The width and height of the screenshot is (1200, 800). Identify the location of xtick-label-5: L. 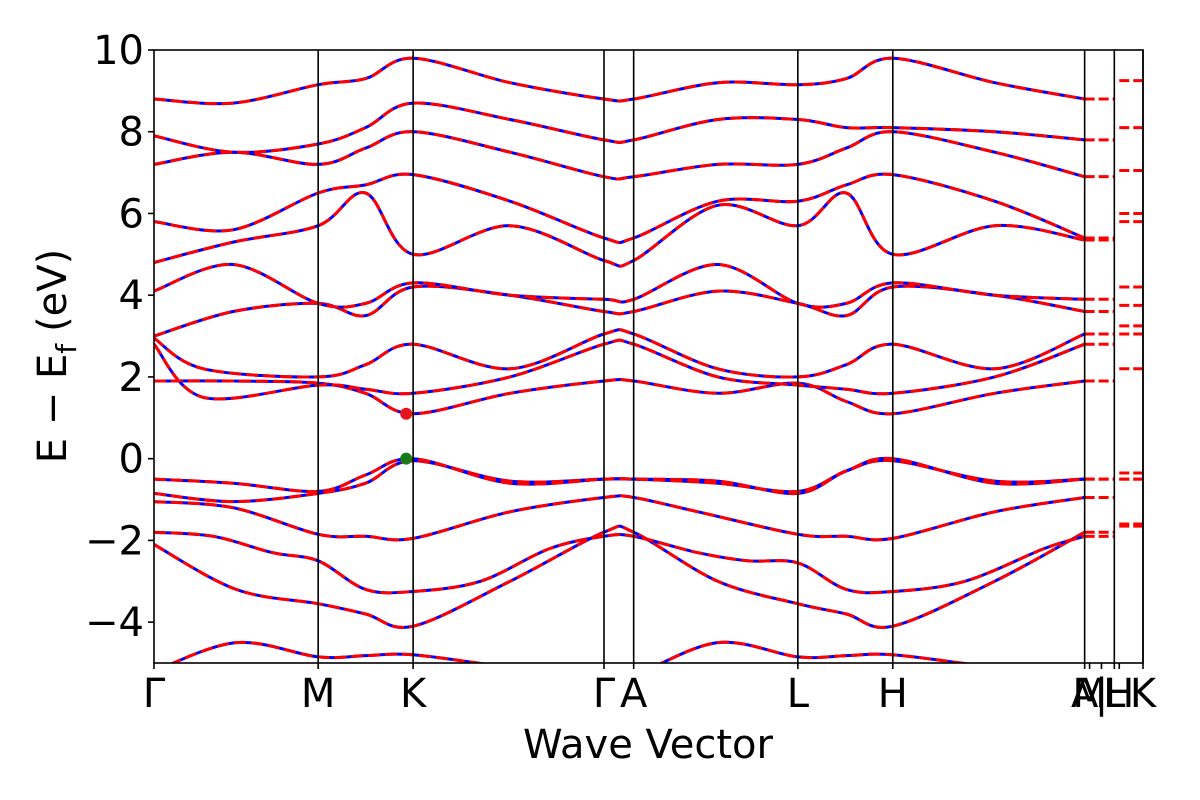
(798, 694).